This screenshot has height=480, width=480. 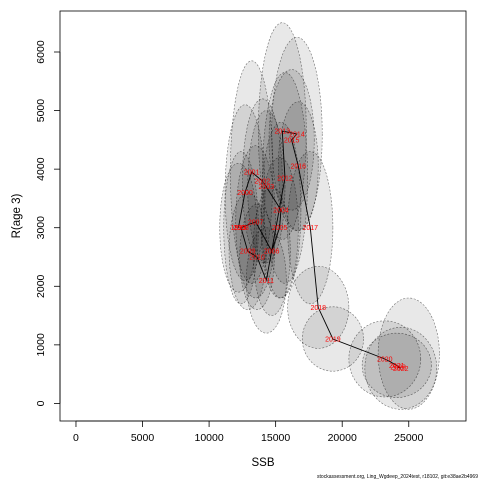 What do you see at coordinates (272, 252) in the screenshot?
I see `point-label-2006: 2006` at bounding box center [272, 252].